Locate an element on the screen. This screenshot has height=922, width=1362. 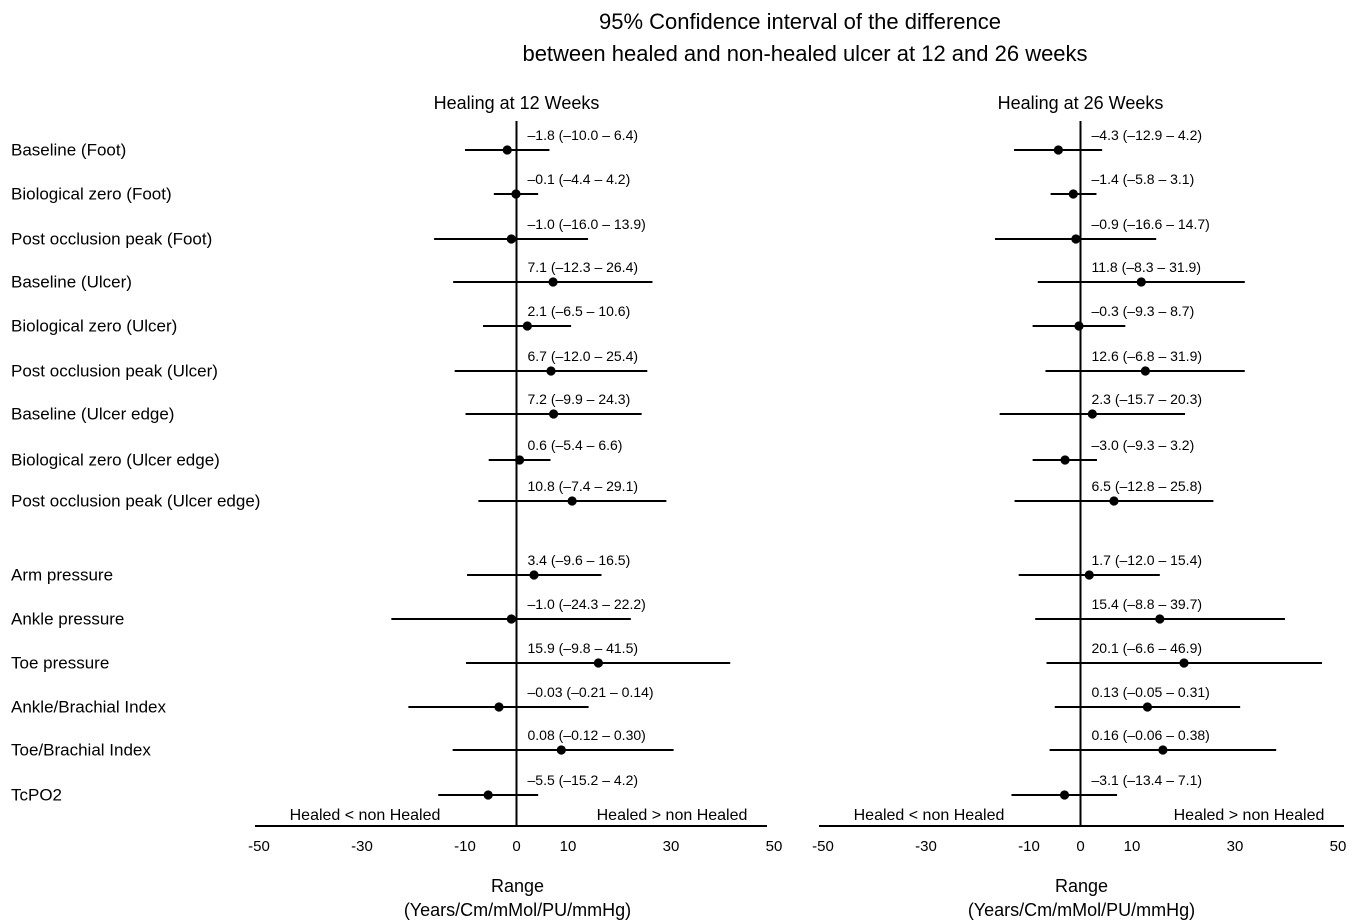
ci-label: 7.2 (–9.9 – 24.3) is located at coordinates (579, 399).